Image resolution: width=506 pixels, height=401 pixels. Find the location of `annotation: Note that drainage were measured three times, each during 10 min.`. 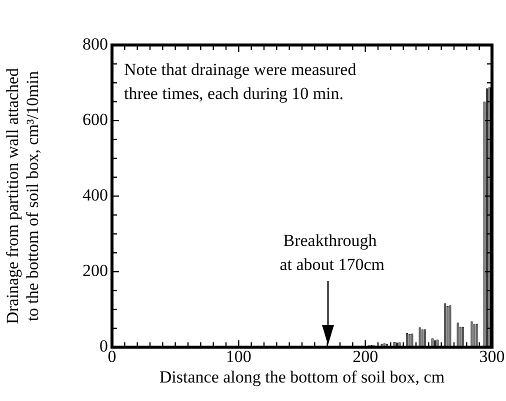

annotation: Note that drainage were measured three times, each during 10 min. is located at coordinates (240, 81).